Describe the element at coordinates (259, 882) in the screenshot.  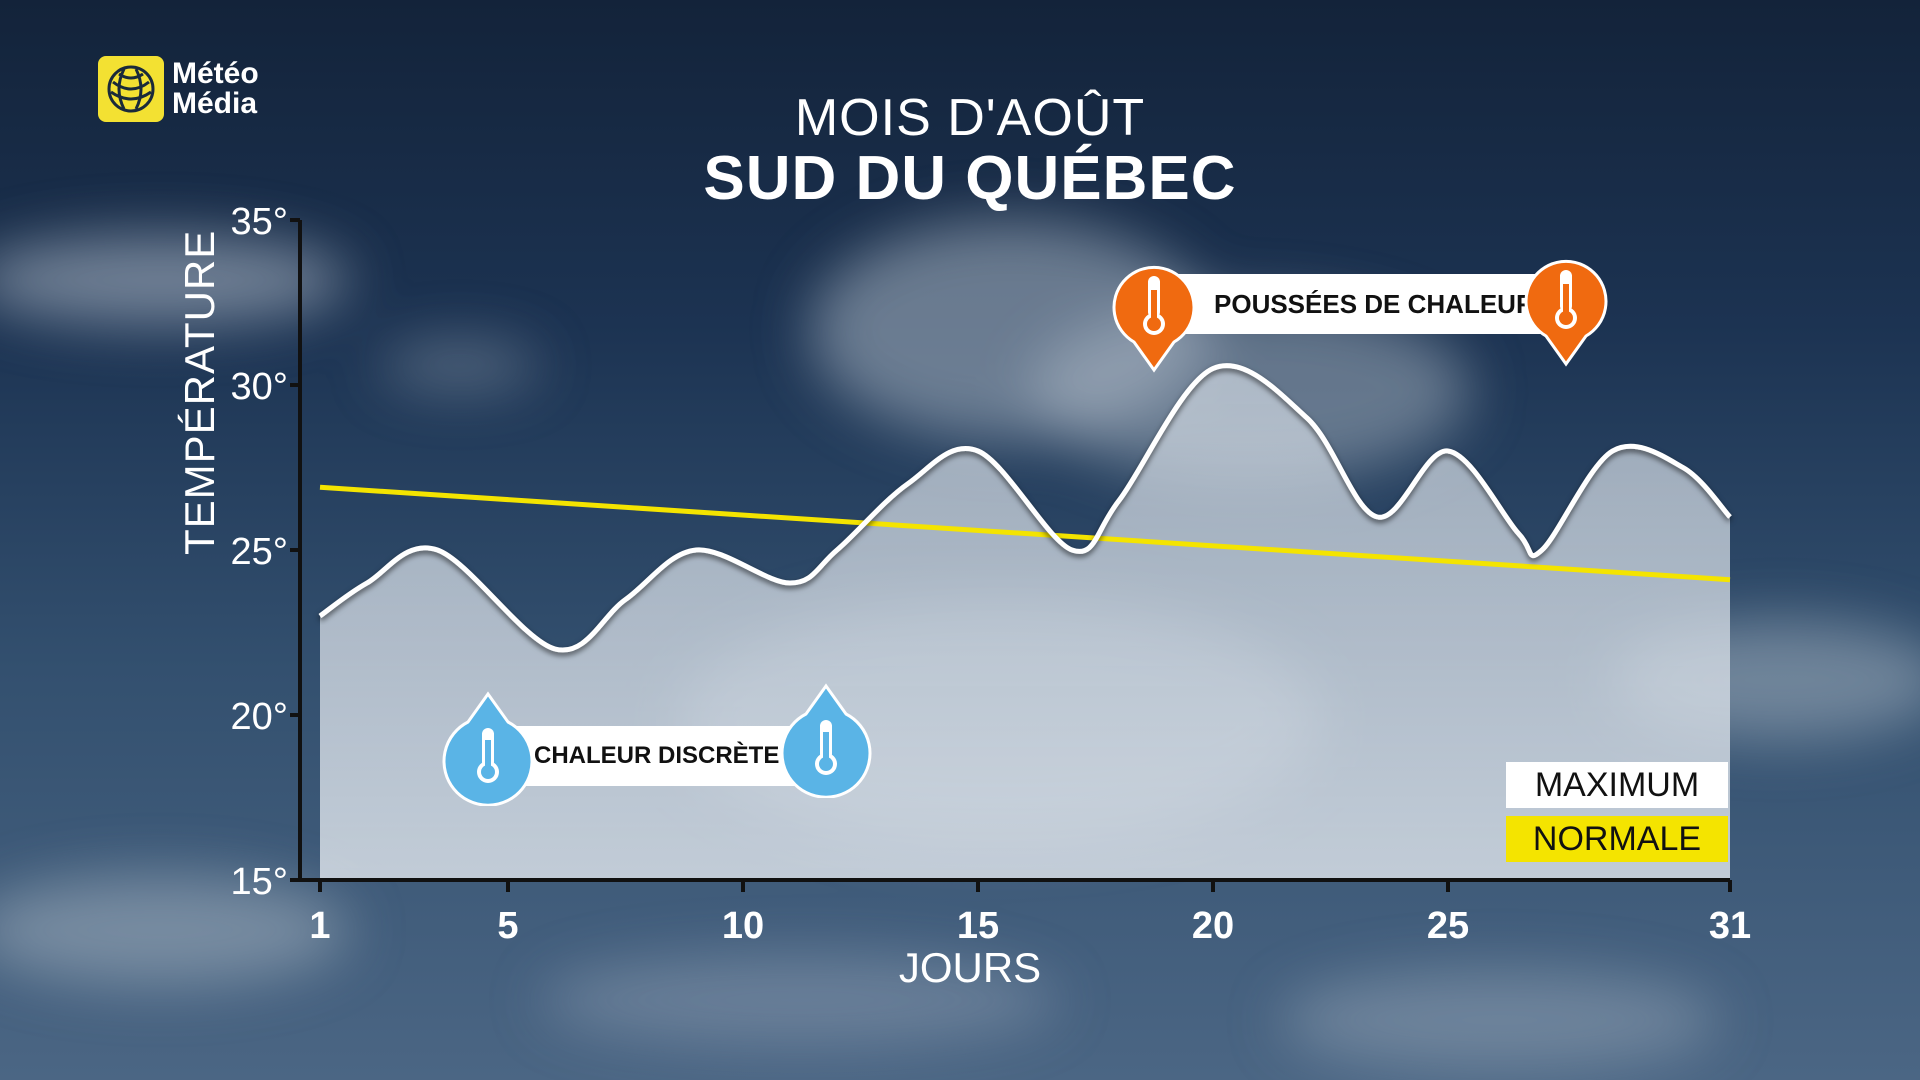
I see `y-tick-label: 15°` at that location.